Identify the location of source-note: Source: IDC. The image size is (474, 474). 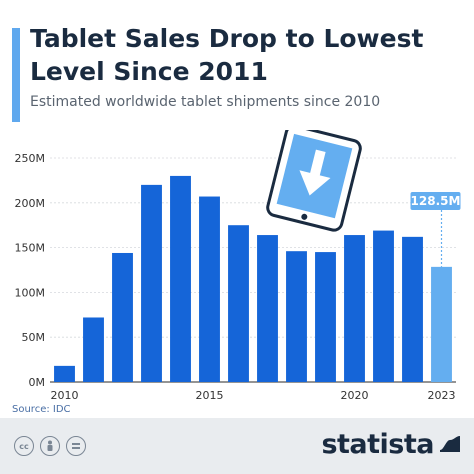
(41, 409).